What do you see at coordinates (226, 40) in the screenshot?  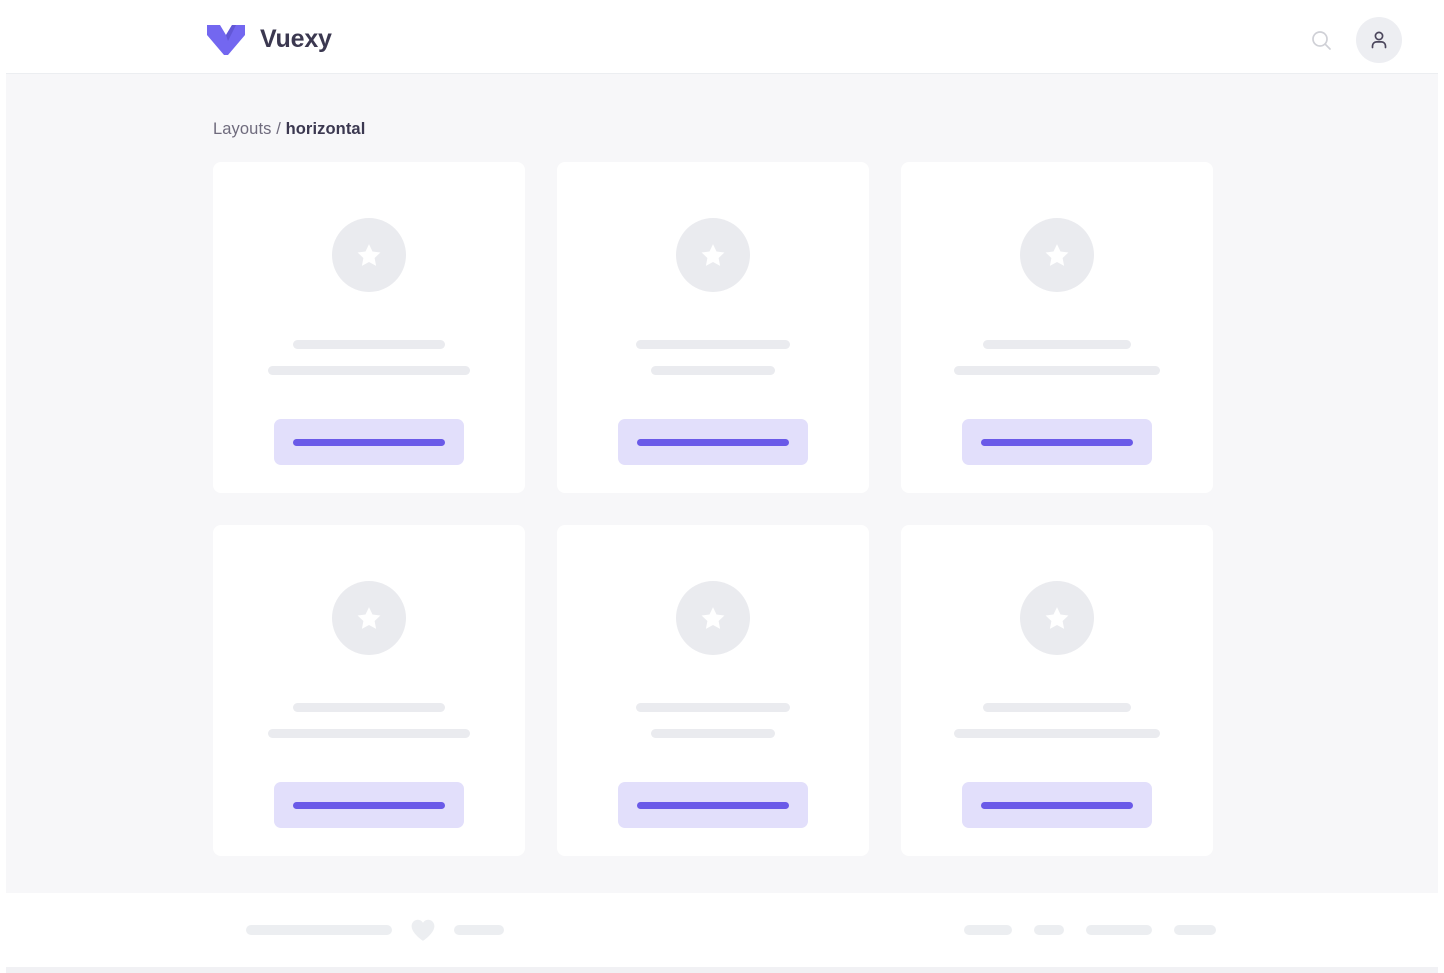 I see `vuexy-v-logo-icon` at bounding box center [226, 40].